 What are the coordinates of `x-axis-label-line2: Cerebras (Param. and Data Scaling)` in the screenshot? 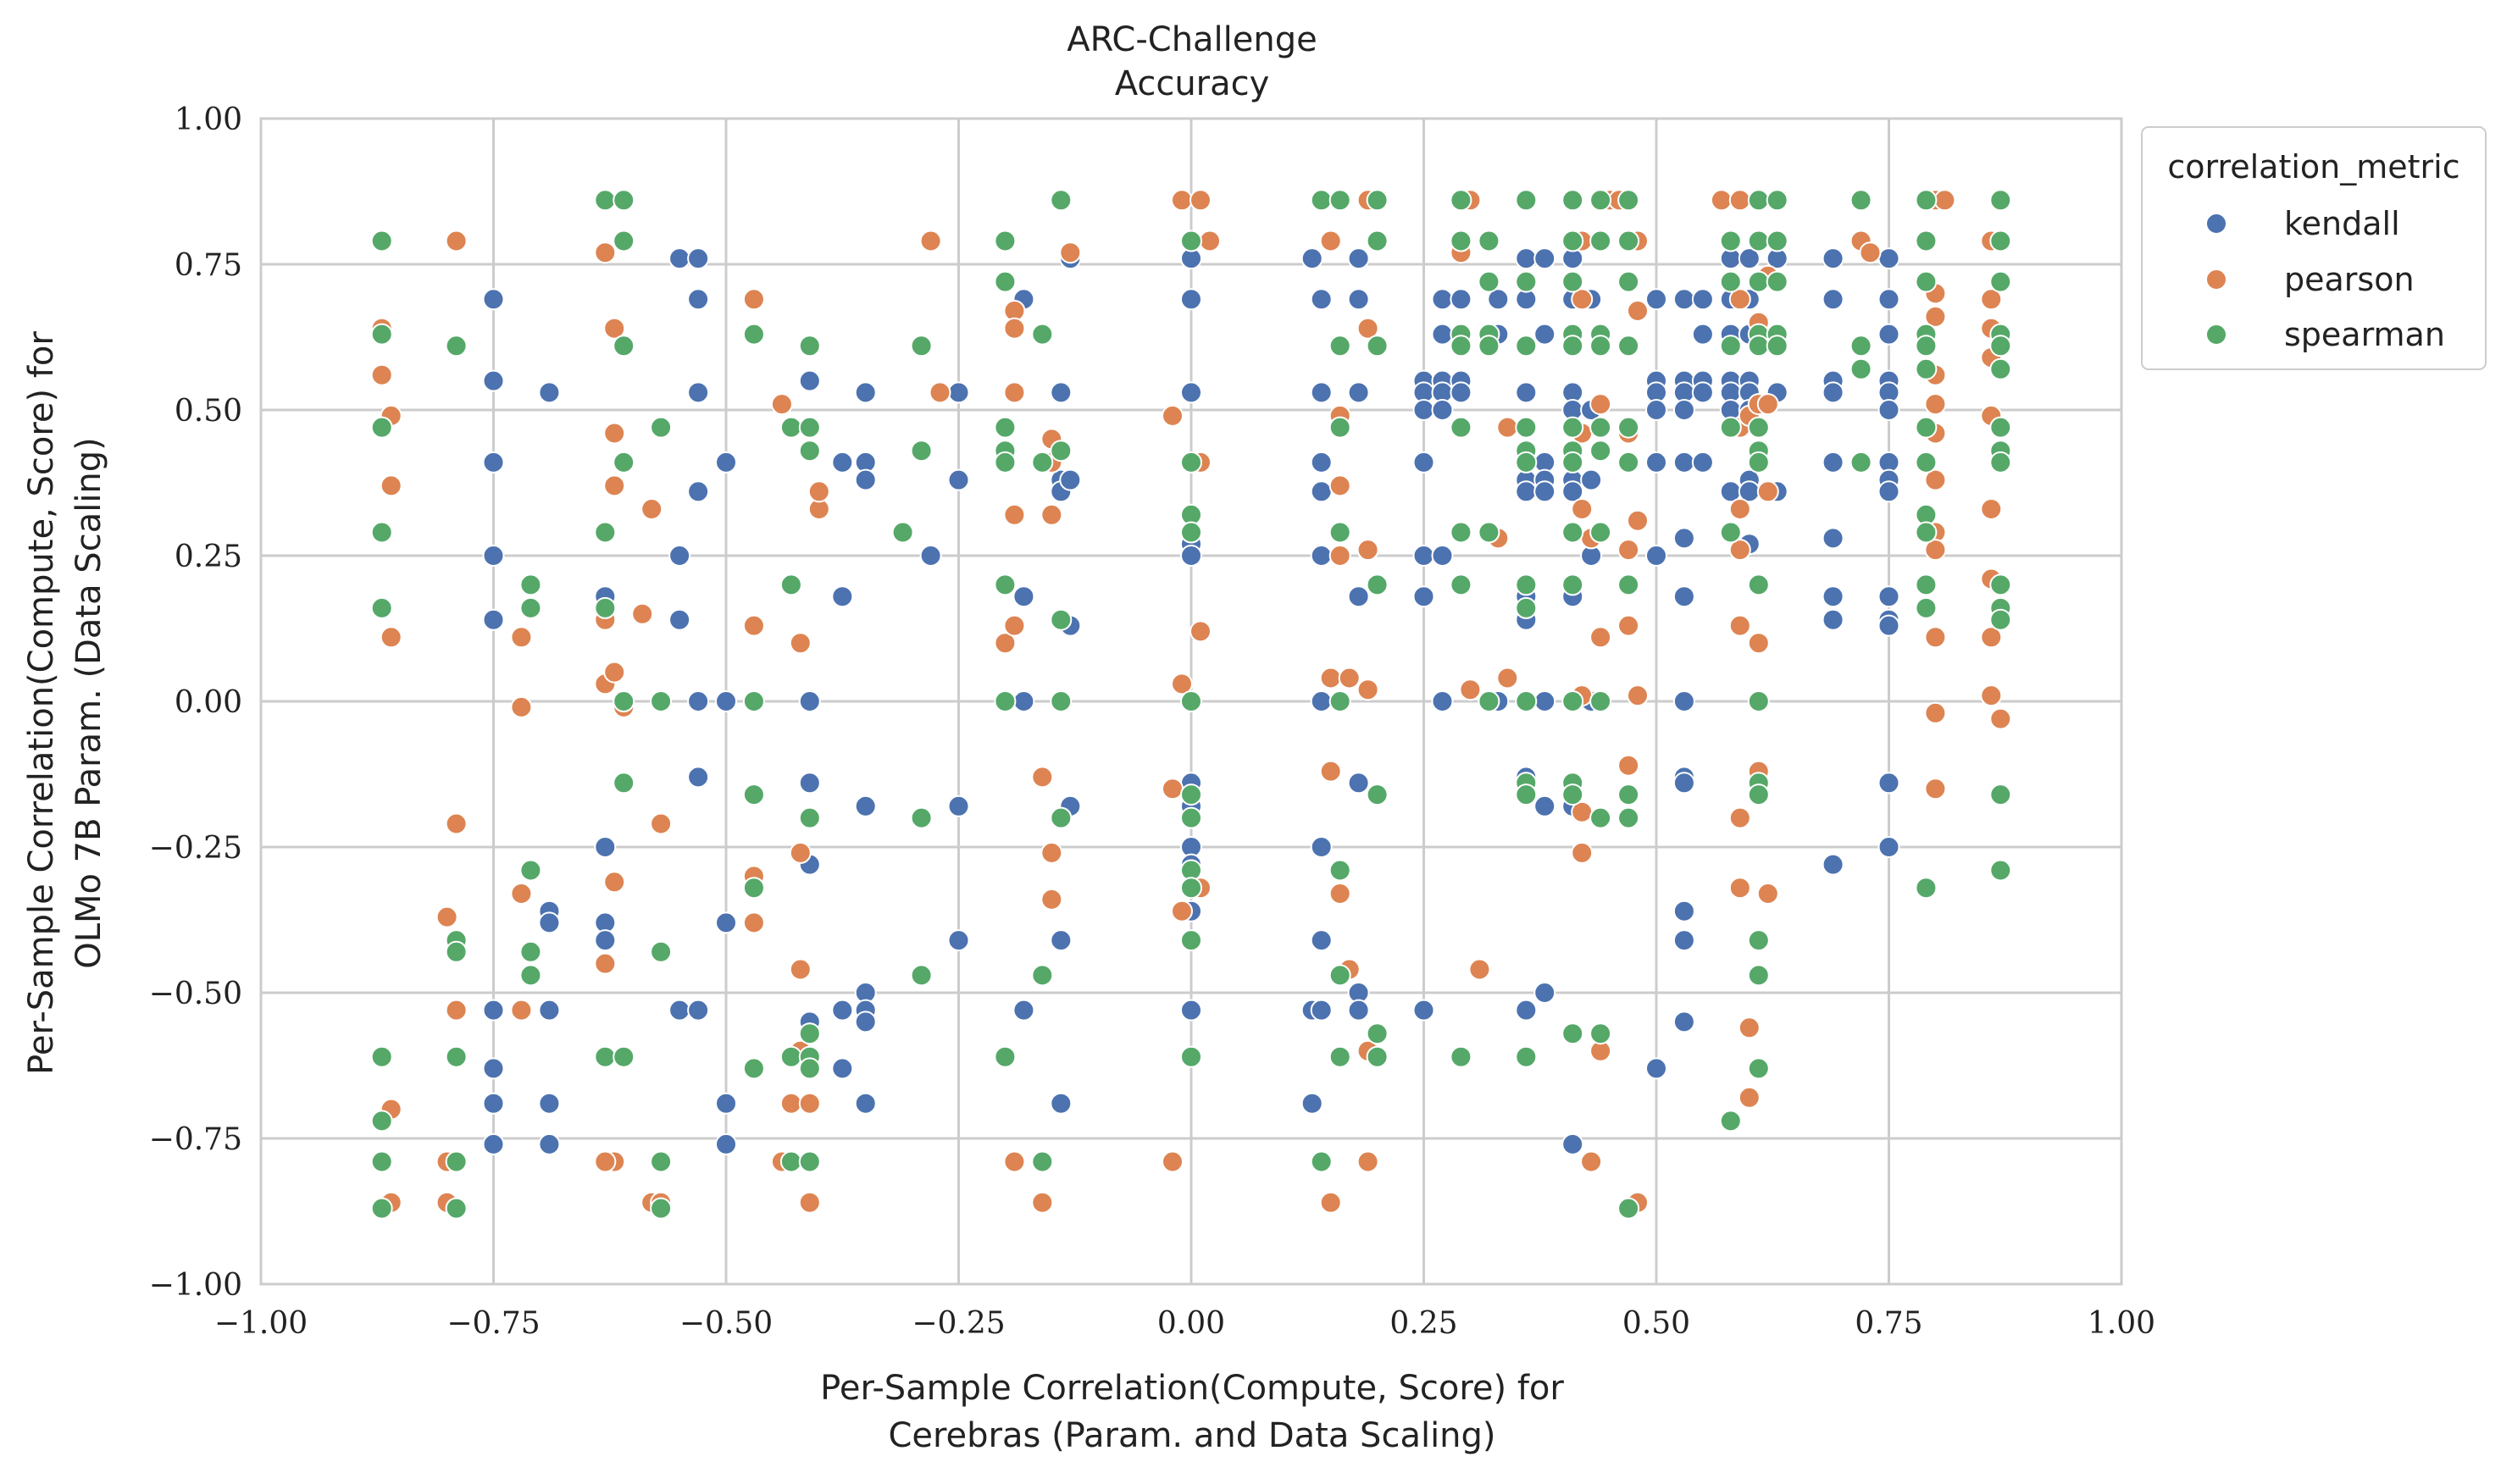 It's located at (1191, 1435).